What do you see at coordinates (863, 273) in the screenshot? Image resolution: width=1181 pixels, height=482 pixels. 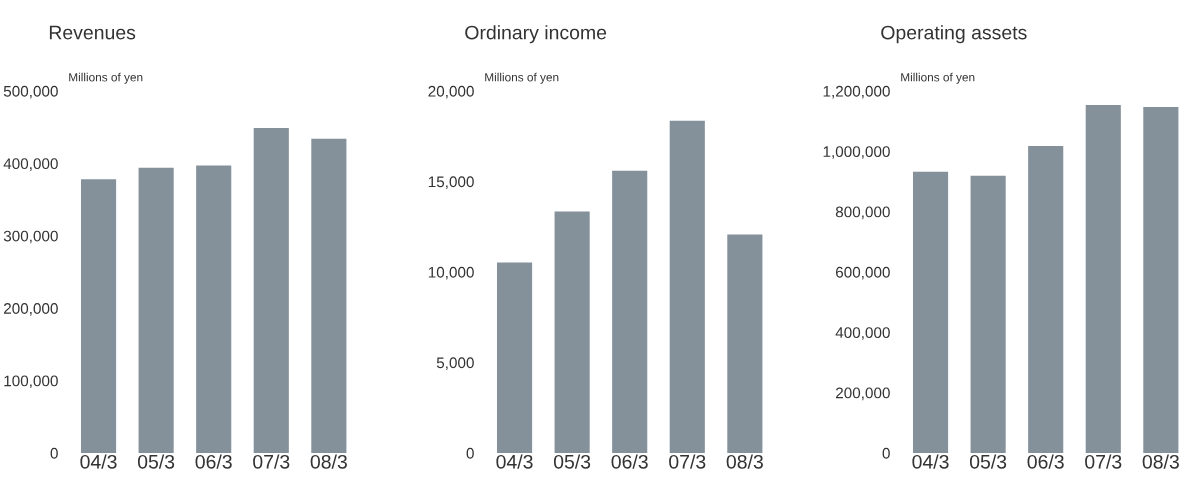 I see `y-tick-label: 600,000` at bounding box center [863, 273].